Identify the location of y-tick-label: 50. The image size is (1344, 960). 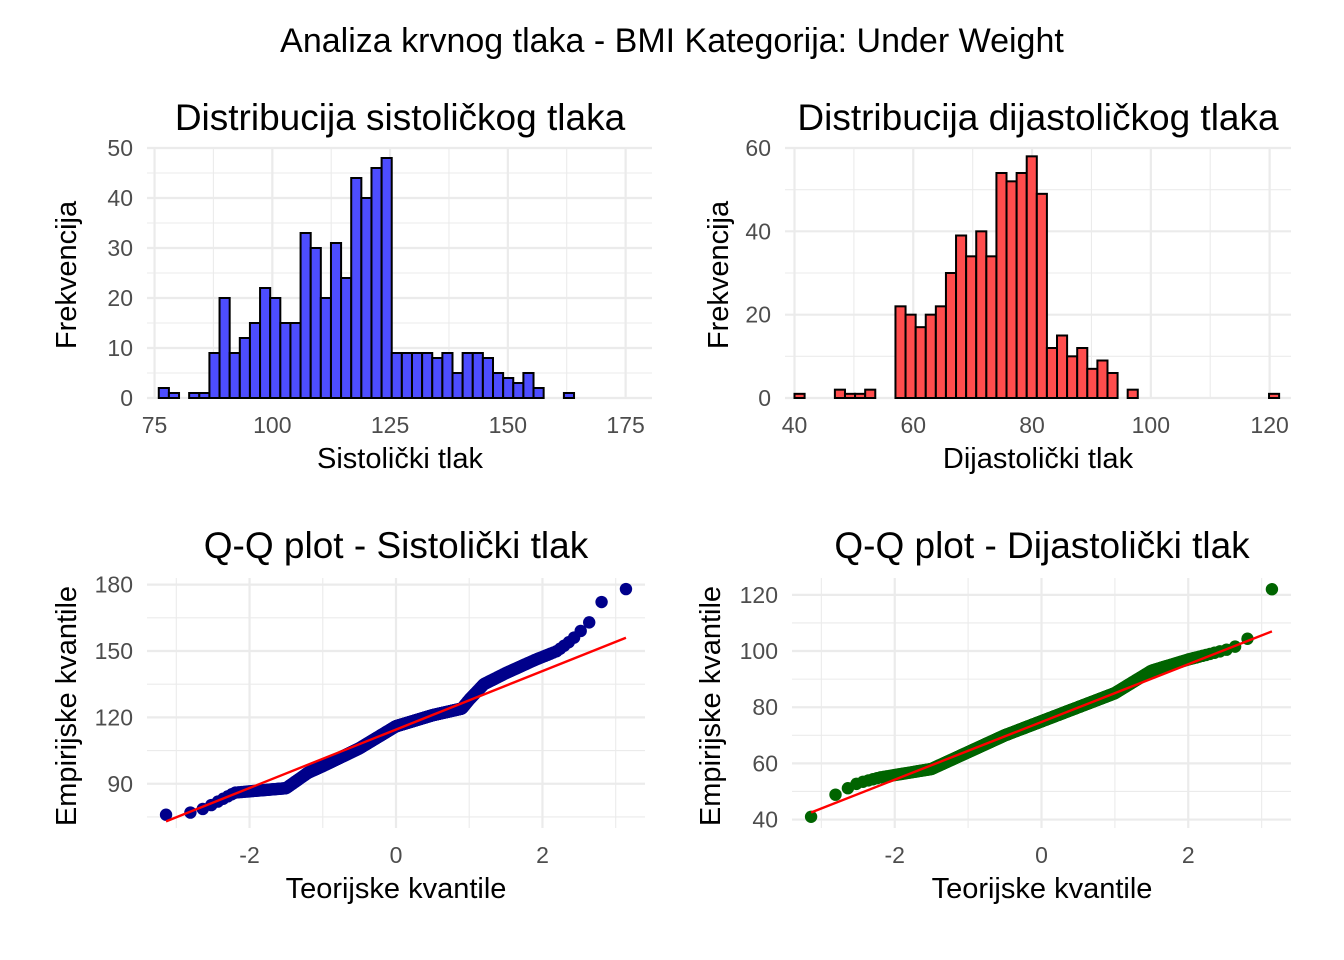
(120, 148).